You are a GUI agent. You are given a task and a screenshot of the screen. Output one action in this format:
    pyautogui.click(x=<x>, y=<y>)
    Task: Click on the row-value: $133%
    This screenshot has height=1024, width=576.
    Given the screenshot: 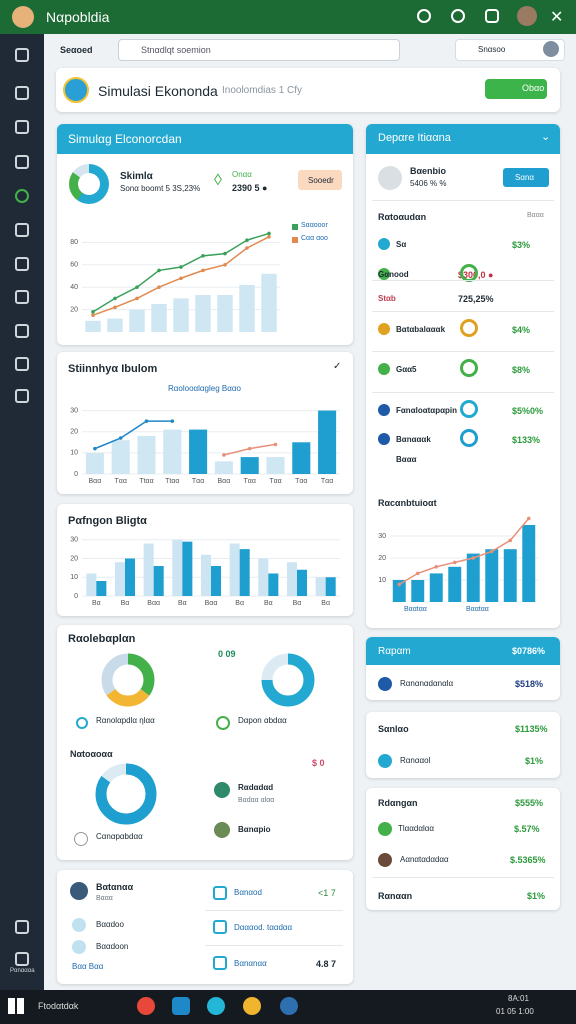 What is the action you would take?
    pyautogui.click(x=526, y=440)
    